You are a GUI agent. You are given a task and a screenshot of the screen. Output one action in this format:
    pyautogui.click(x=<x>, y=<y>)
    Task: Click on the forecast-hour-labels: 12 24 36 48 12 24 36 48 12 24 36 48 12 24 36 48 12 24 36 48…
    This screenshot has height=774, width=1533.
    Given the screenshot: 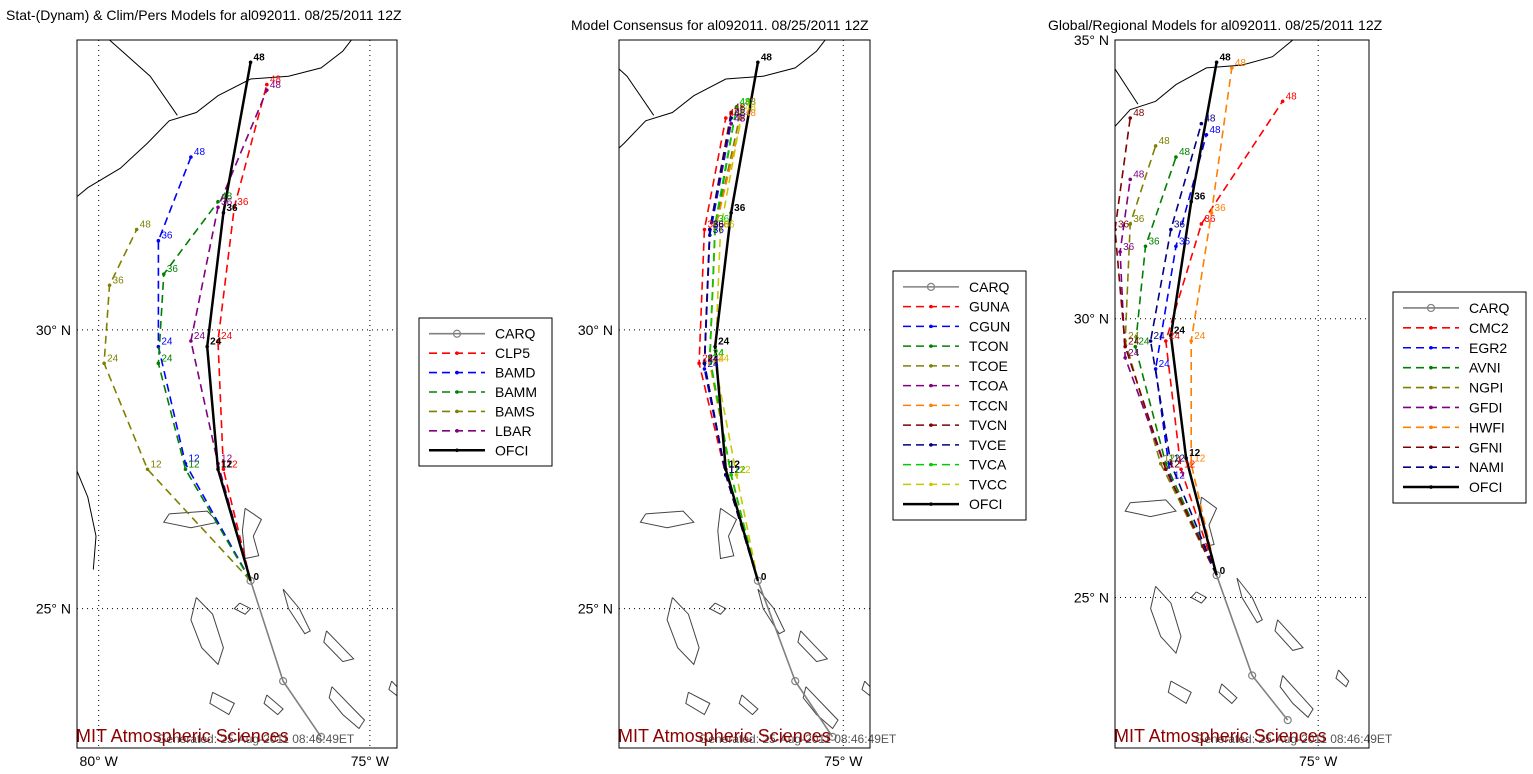 What is the action you would take?
    pyautogui.click(x=1207, y=314)
    